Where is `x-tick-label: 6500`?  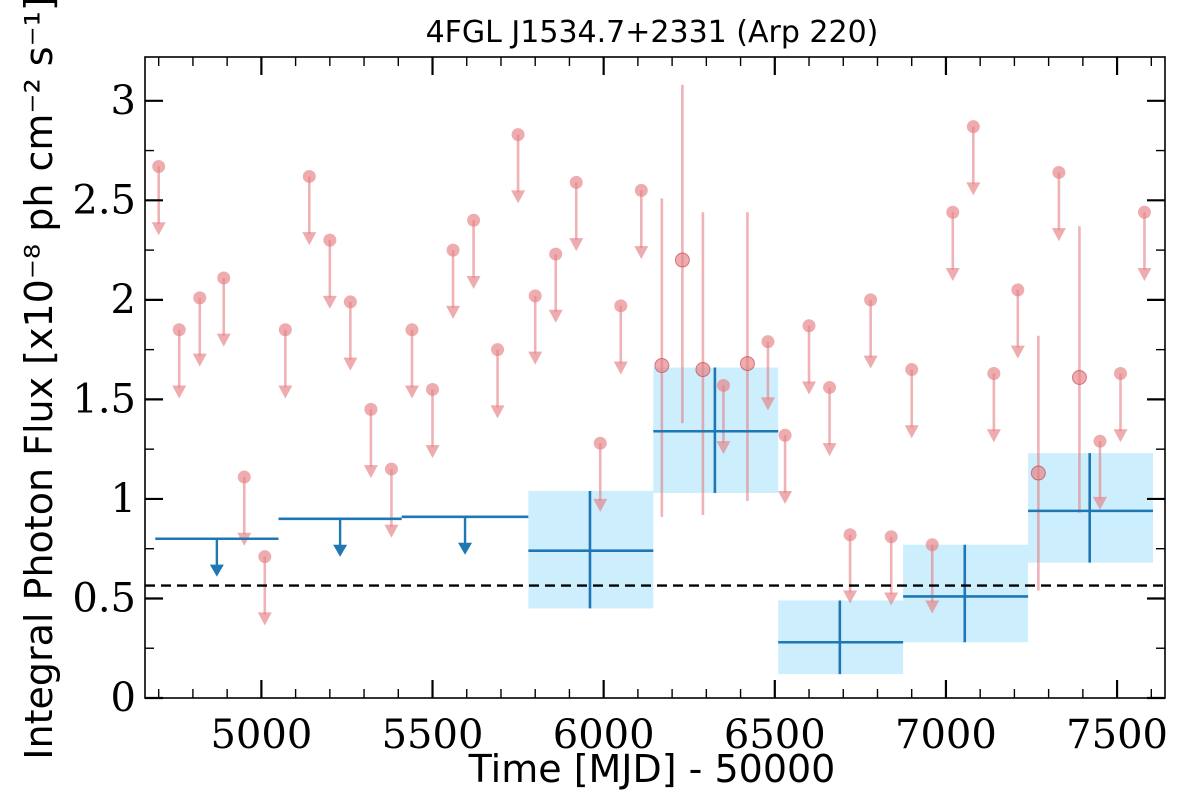
x-tick-label: 6500 is located at coordinates (775, 735).